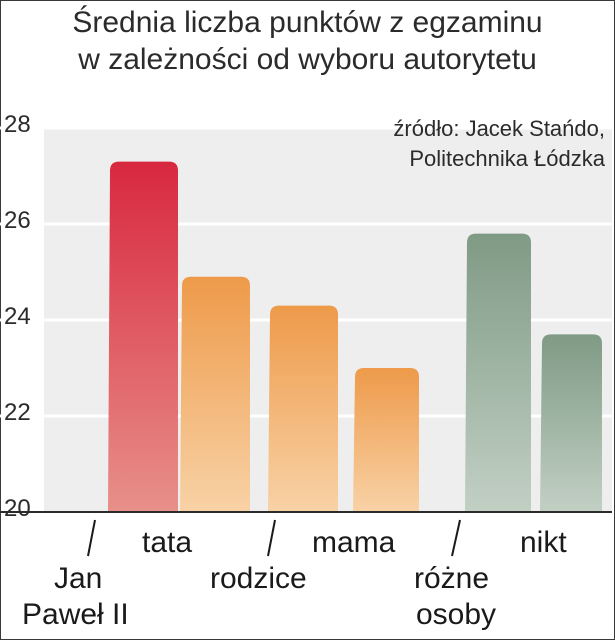  Describe the element at coordinates (543, 542) in the screenshot. I see `category-label: nikt` at that location.